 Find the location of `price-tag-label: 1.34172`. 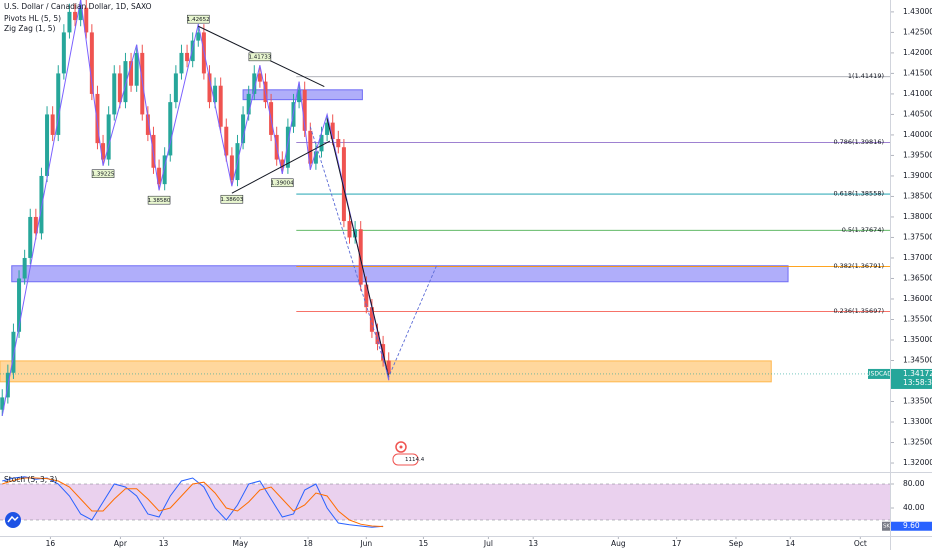

price-tag-label: 1.34172 is located at coordinates (917, 373).